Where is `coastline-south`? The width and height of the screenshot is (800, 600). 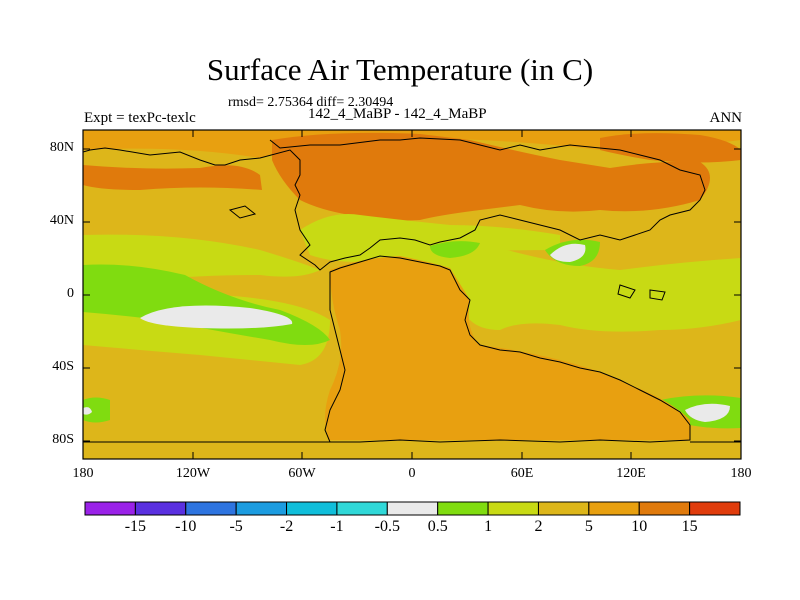 coastline-south is located at coordinates (507, 349).